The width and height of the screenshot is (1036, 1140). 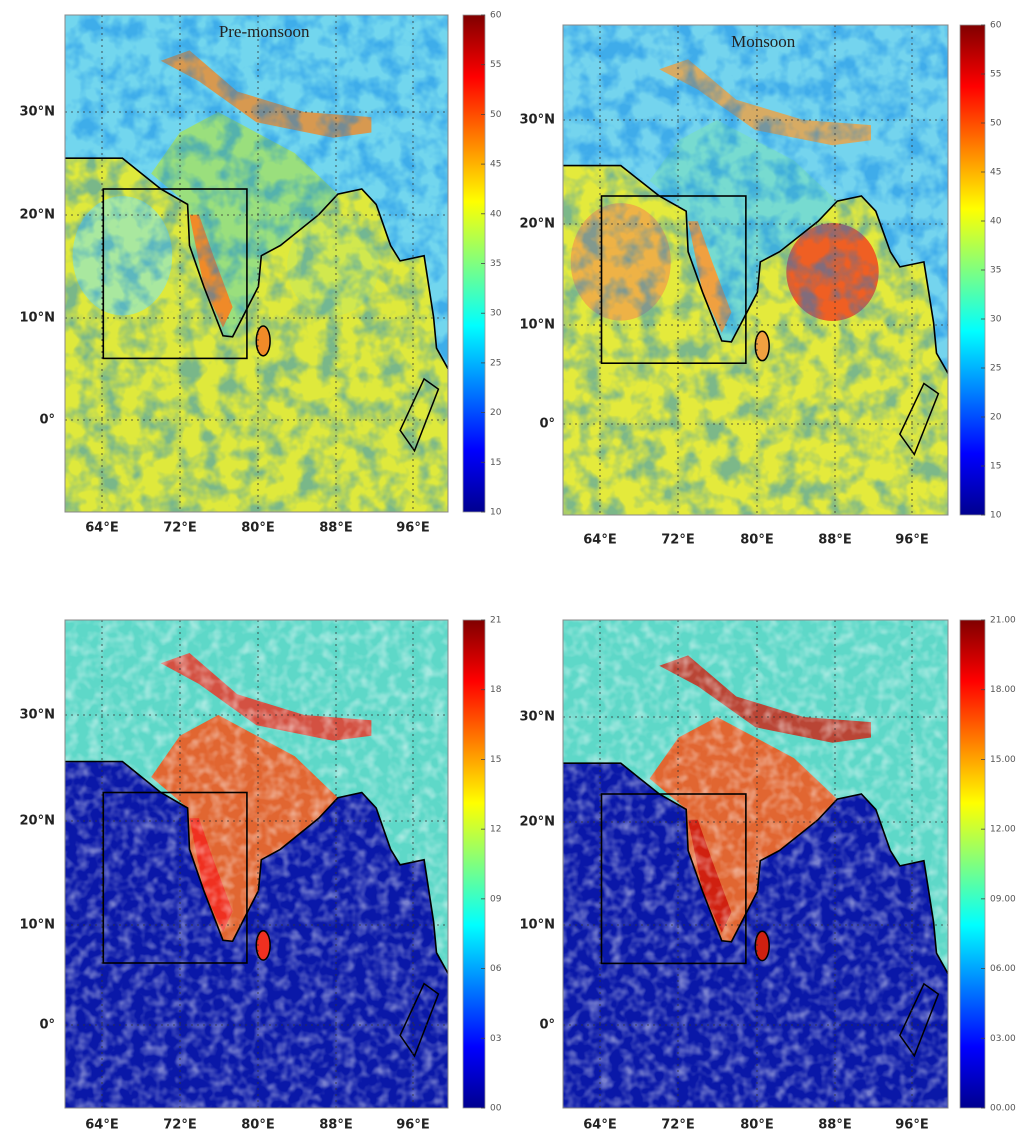 I want to click on colorbar-tick-label: 12, so click(x=495, y=830).